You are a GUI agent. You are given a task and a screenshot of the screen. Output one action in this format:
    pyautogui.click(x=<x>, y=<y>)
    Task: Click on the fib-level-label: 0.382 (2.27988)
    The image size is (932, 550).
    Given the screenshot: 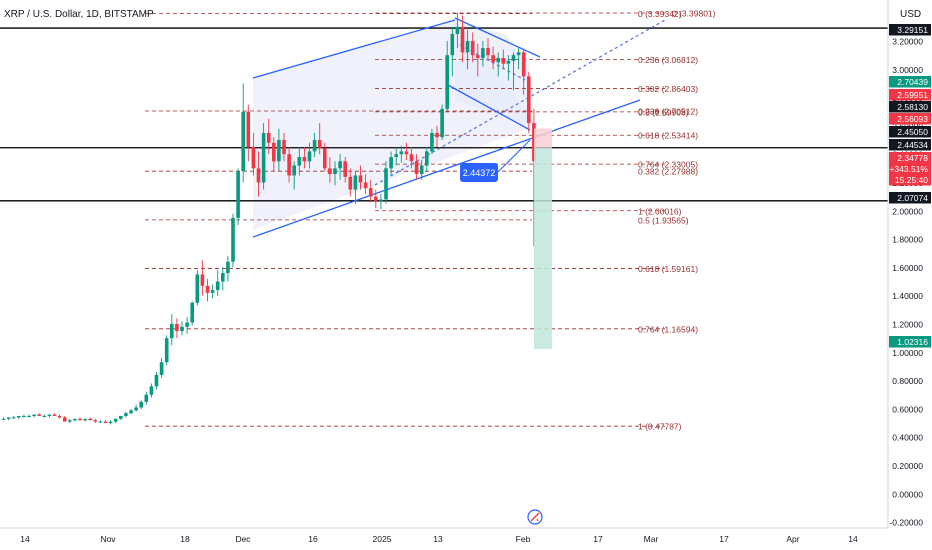 What is the action you would take?
    pyautogui.click(x=668, y=172)
    